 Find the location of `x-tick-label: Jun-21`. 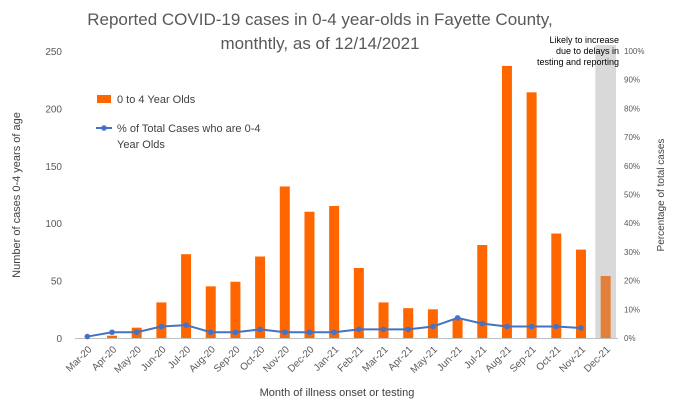

x-tick-label: Jun-21 is located at coordinates (450, 359).